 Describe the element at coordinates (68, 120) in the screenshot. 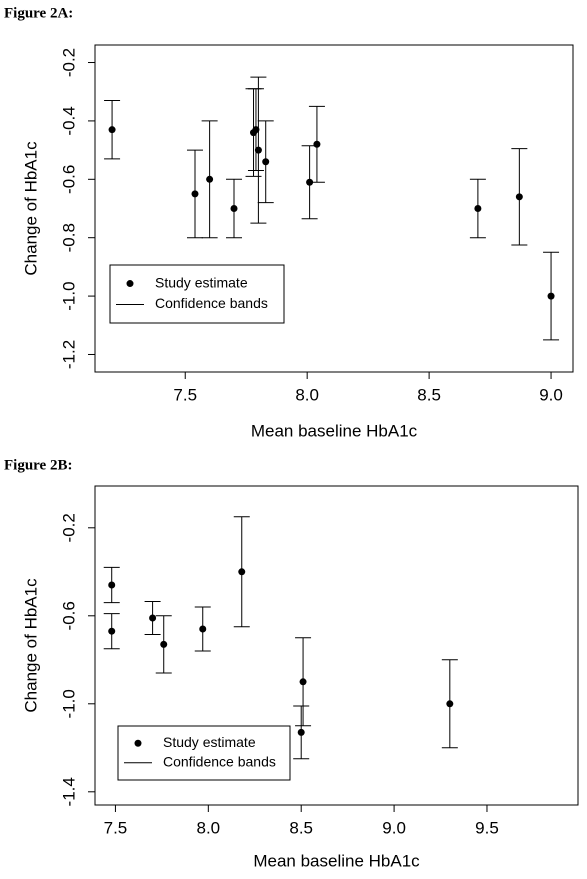

I see `y-tick-label: -0.4` at that location.